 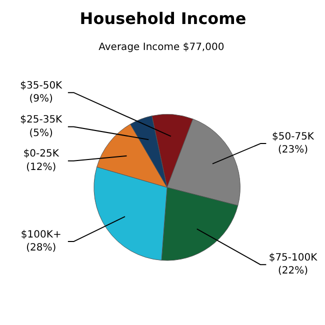 I want to click on slice-label: $100K+, so click(x=41, y=234).